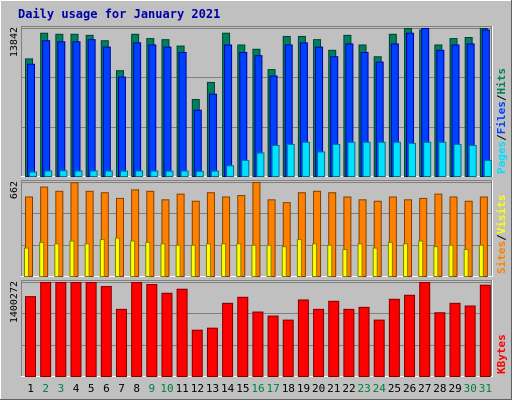 Image resolution: width=512 pixels, height=400 pixels. What do you see at coordinates (454, 388) in the screenshot?
I see `x-label-day-29: 29` at bounding box center [454, 388].